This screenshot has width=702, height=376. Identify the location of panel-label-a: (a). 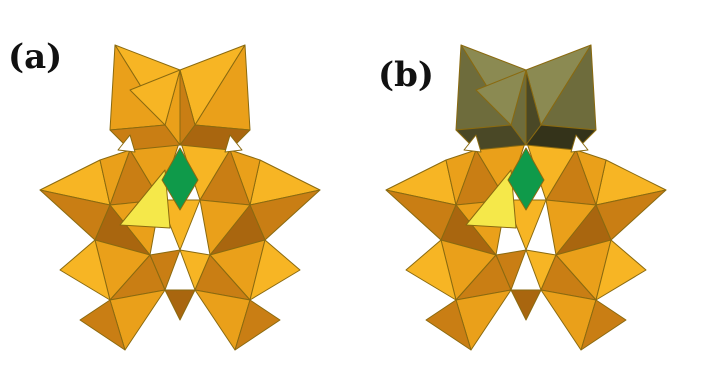
(35, 57).